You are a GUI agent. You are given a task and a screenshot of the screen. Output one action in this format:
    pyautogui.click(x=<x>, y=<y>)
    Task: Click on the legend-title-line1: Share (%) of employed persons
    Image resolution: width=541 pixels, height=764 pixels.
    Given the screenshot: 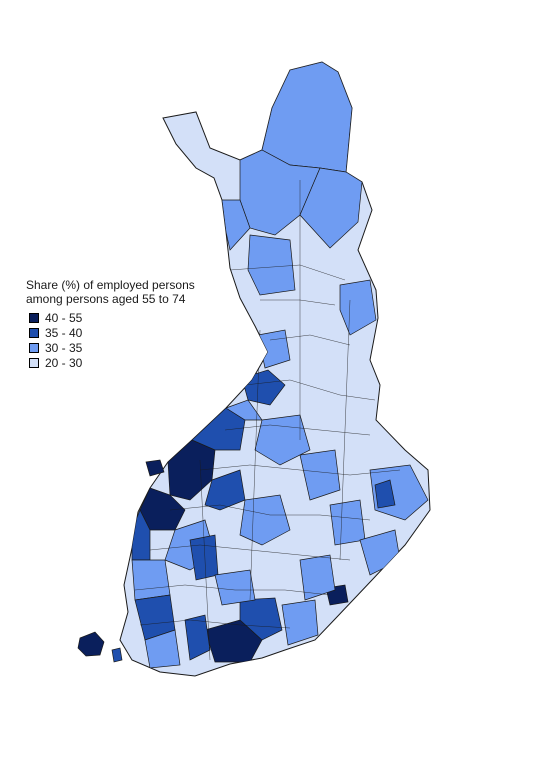 What is the action you would take?
    pyautogui.click(x=110, y=285)
    